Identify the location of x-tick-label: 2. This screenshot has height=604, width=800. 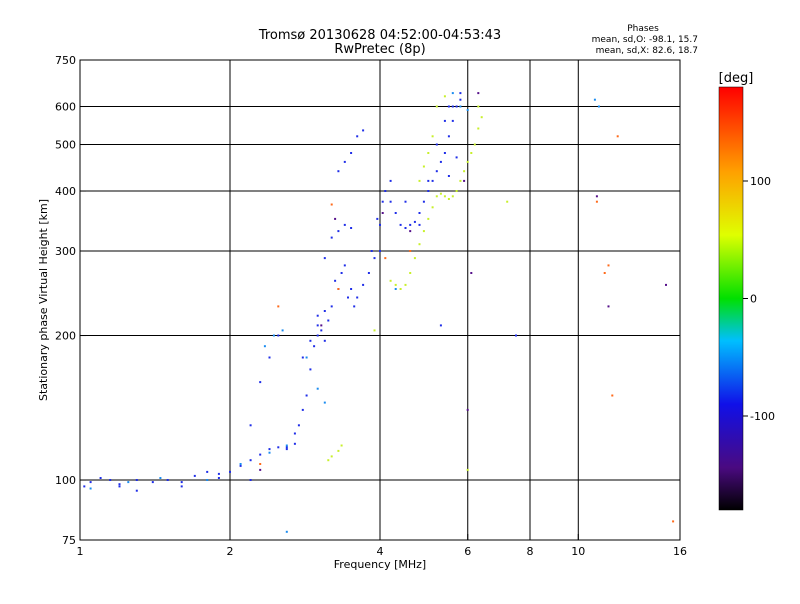
(230, 551).